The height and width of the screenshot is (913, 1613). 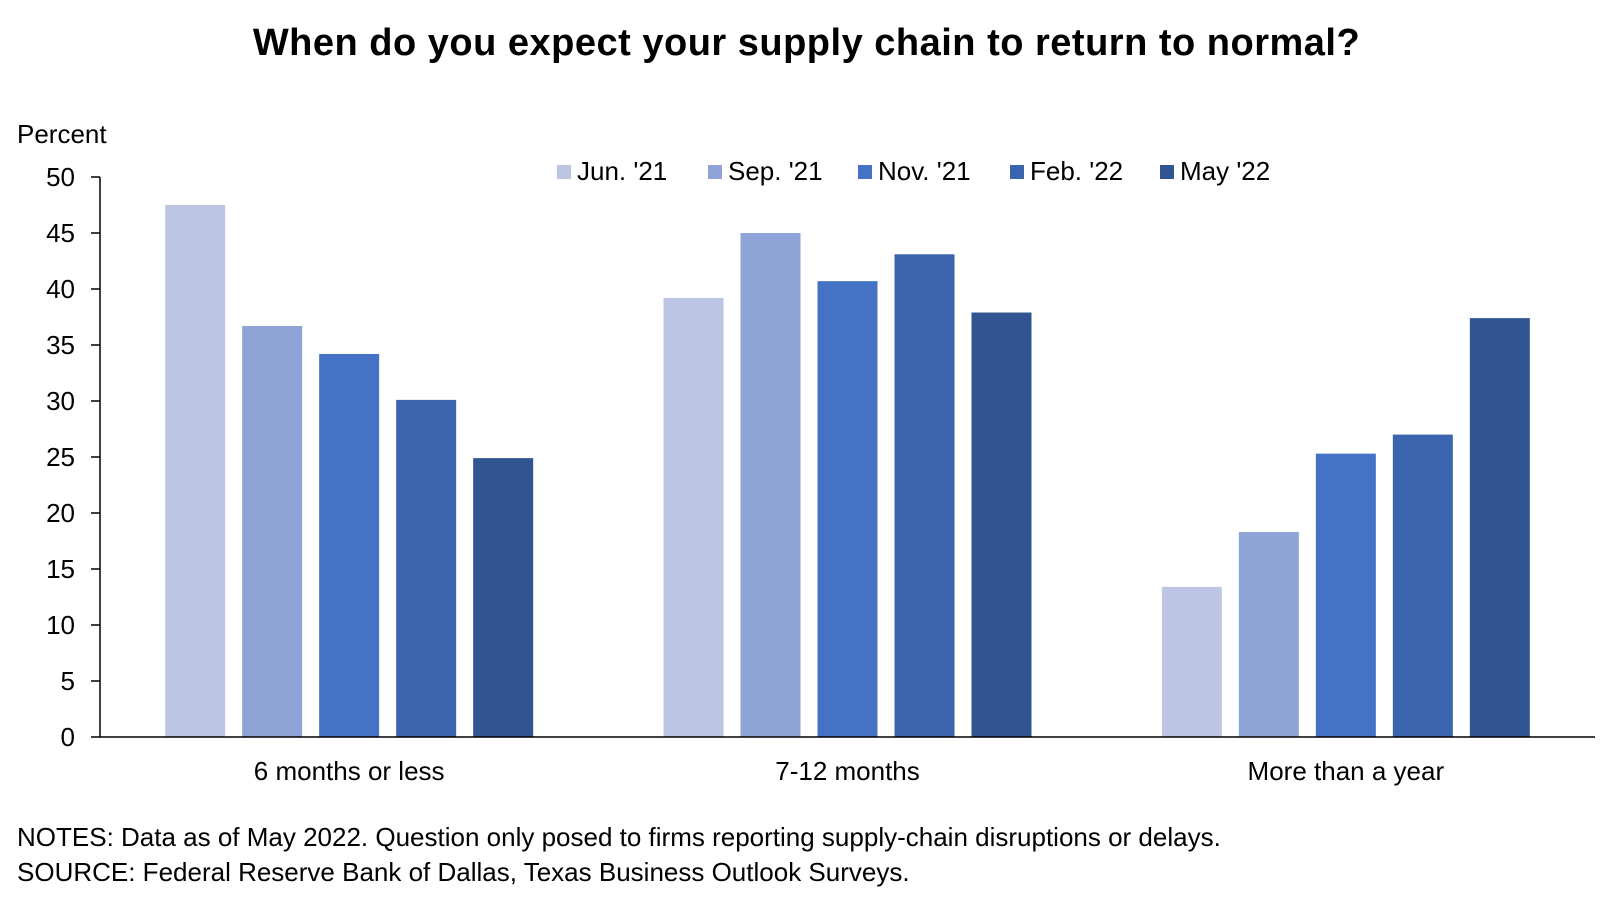 What do you see at coordinates (60, 569) in the screenshot?
I see `y-tick-label: 15` at bounding box center [60, 569].